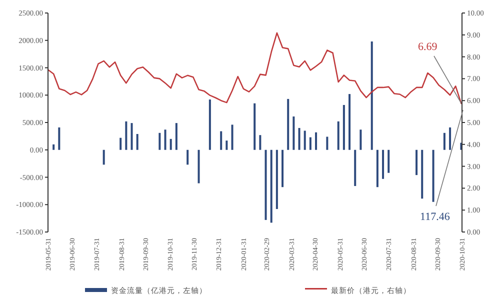 Image resolution: width=500 pixels, height=303 pixels. What do you see at coordinates (428, 47) in the screenshot?
I see `annotation: 6.69` at bounding box center [428, 47].